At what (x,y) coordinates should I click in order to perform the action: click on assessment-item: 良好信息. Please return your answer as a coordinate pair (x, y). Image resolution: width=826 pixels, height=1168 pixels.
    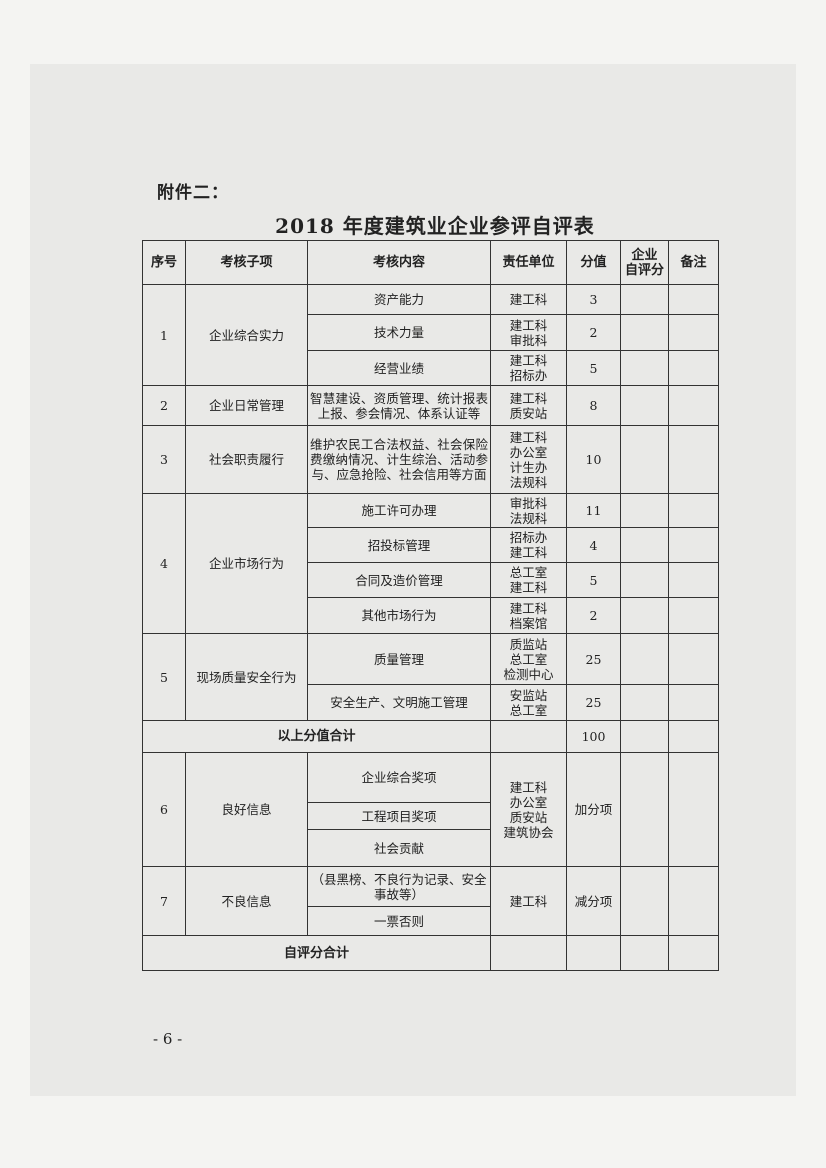
    Looking at the image, I should click on (246, 809).